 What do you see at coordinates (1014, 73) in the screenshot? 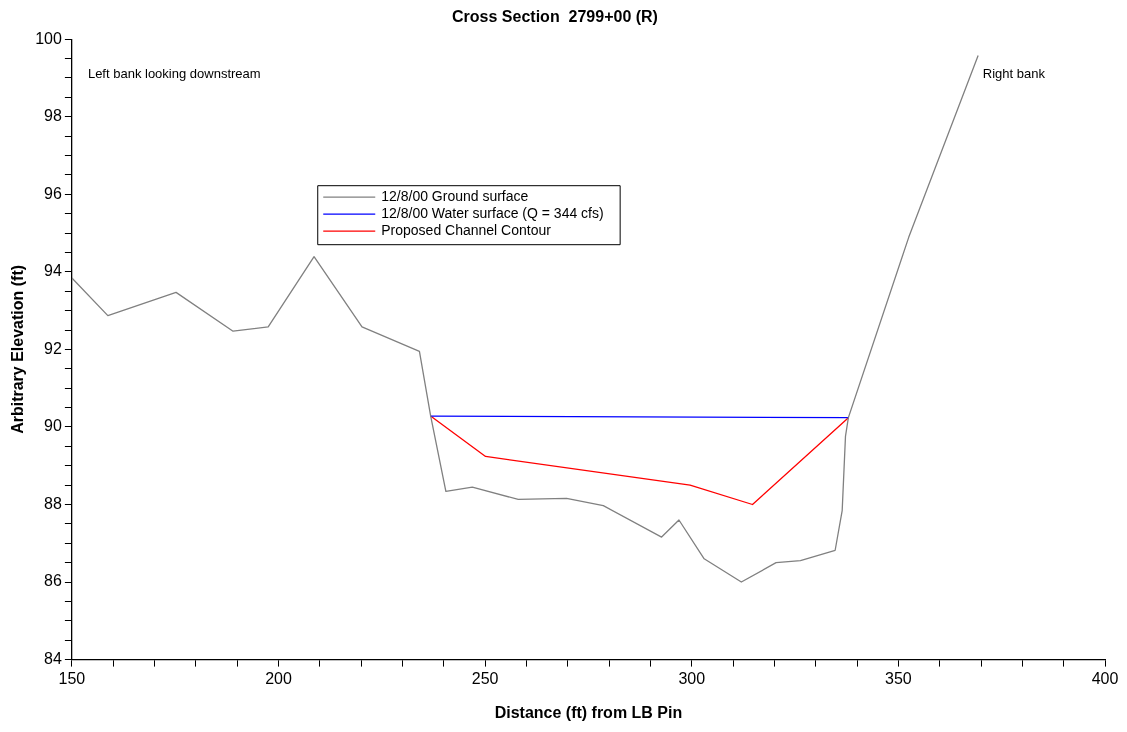
I see `annotation: Right bank` at bounding box center [1014, 73].